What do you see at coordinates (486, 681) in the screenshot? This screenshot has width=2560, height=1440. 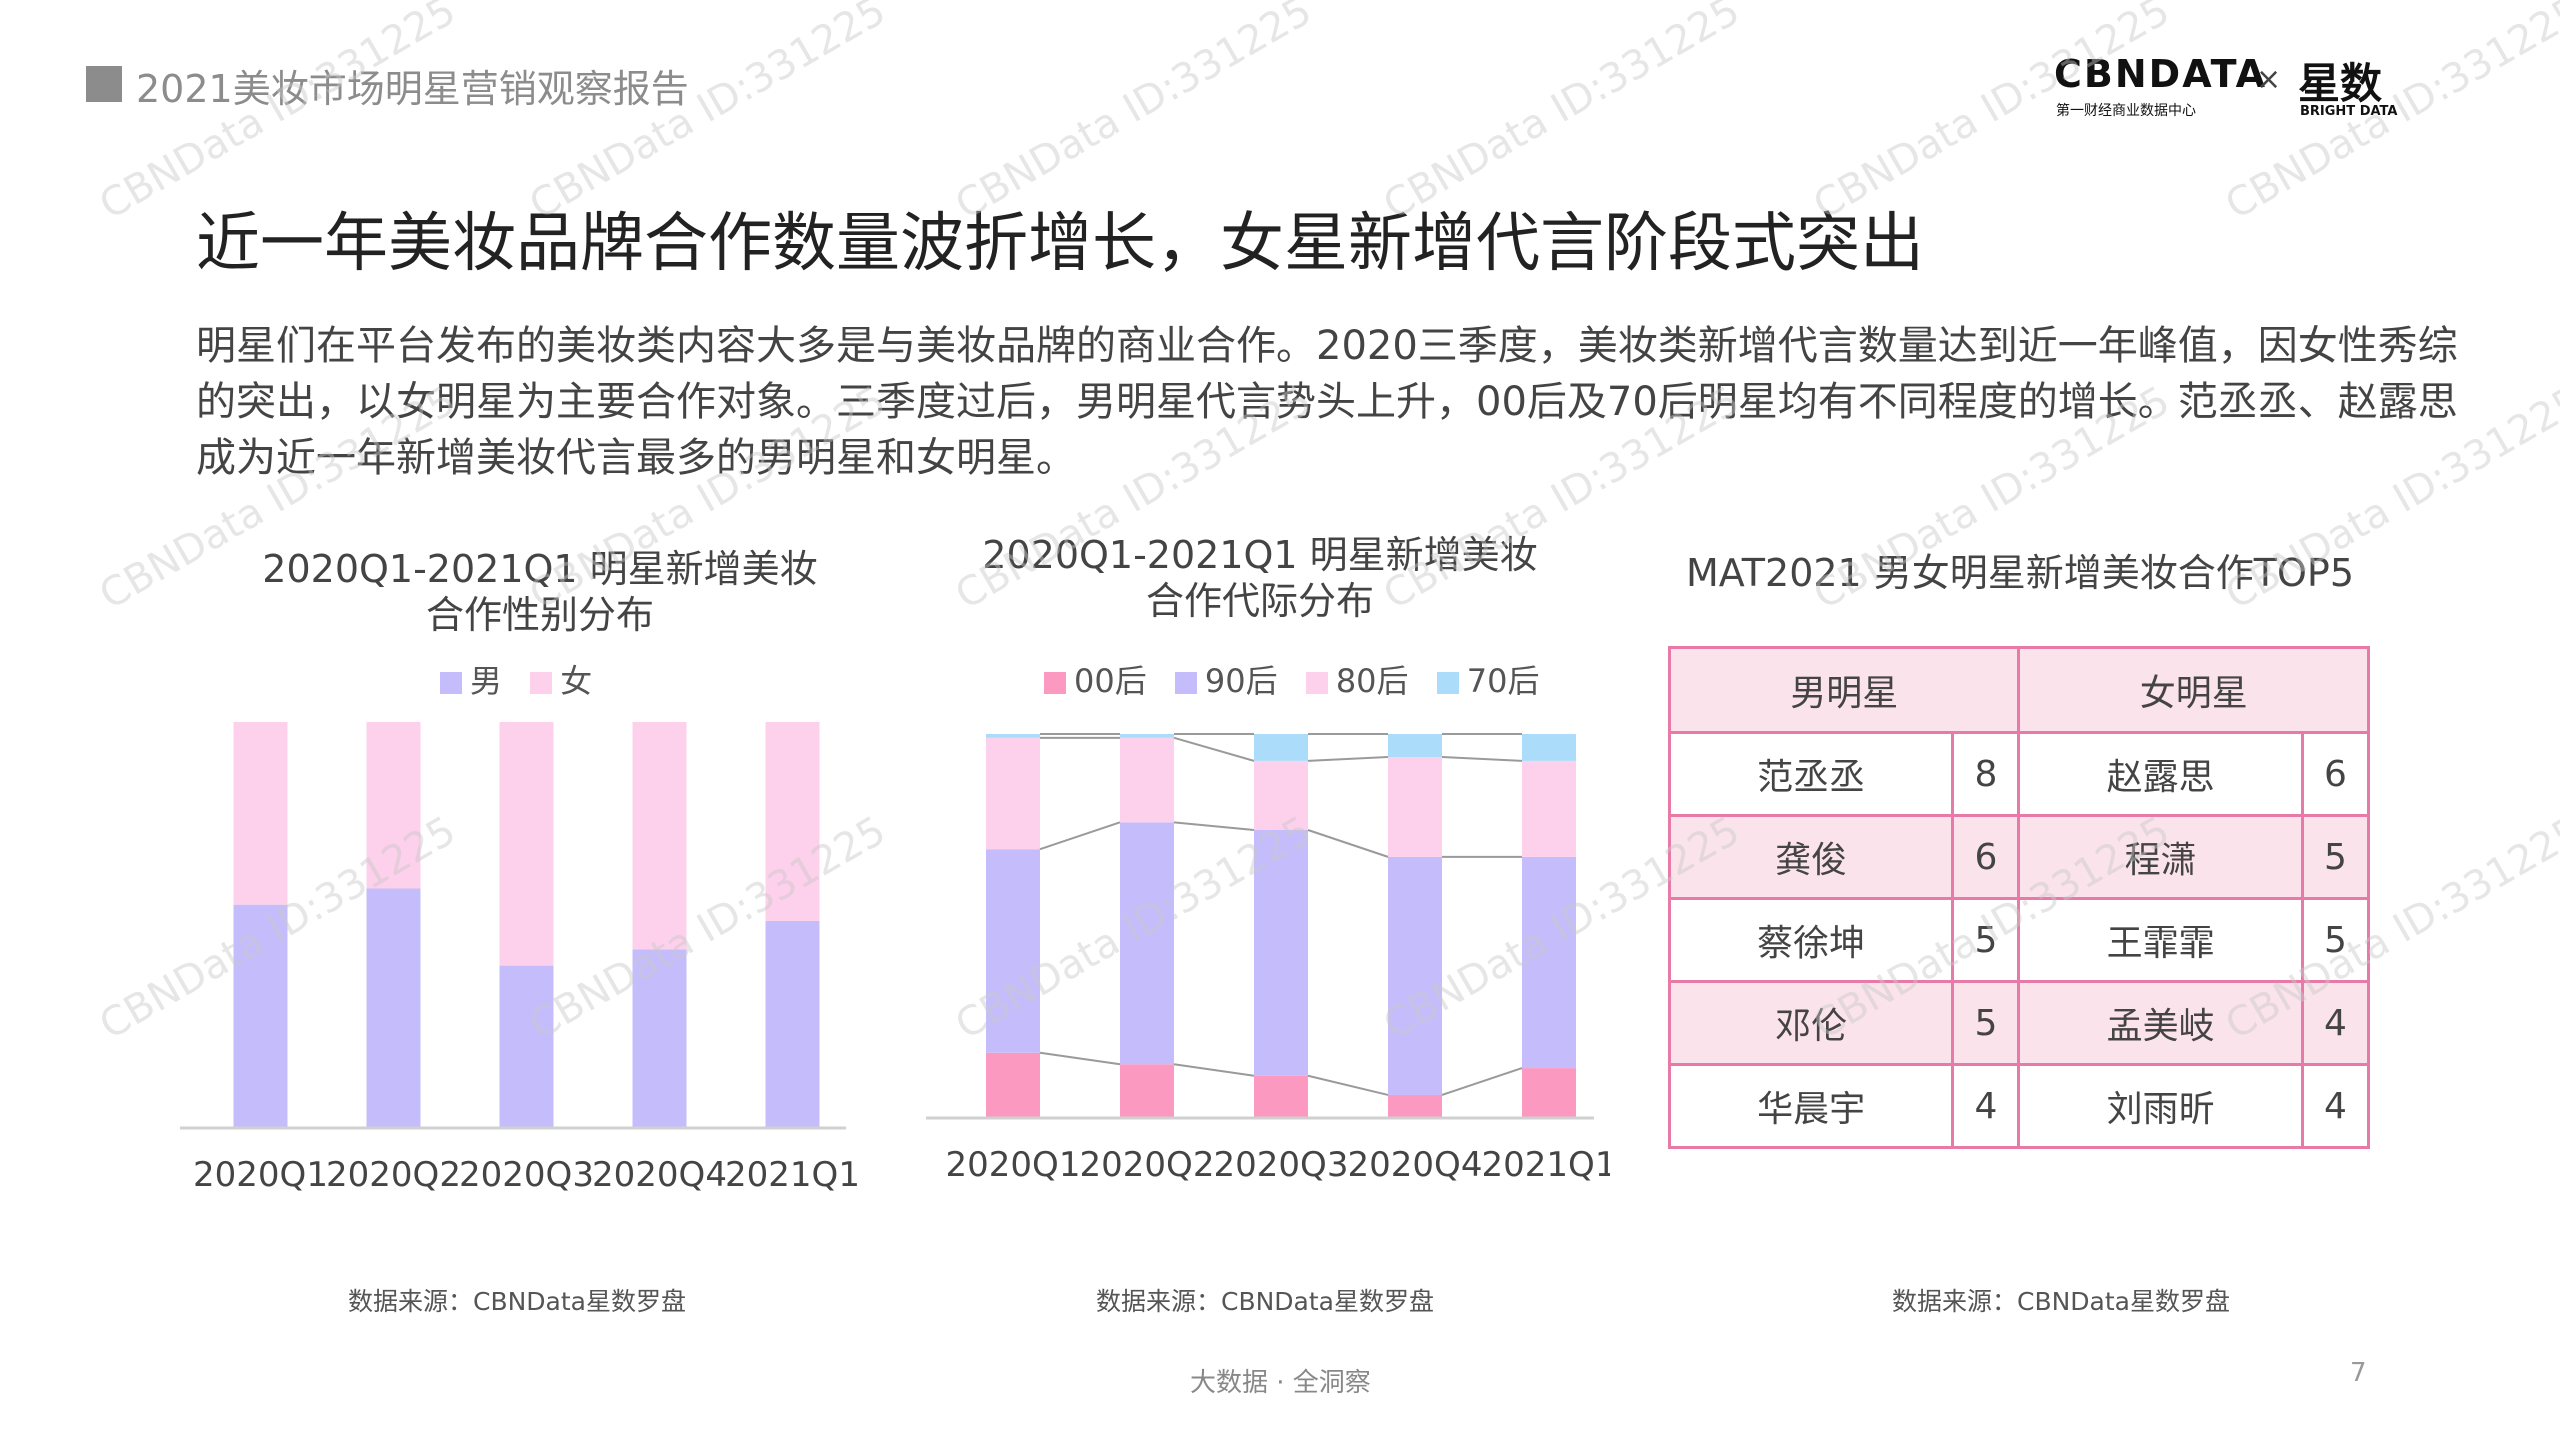 I see `legend-label-male: 男` at bounding box center [486, 681].